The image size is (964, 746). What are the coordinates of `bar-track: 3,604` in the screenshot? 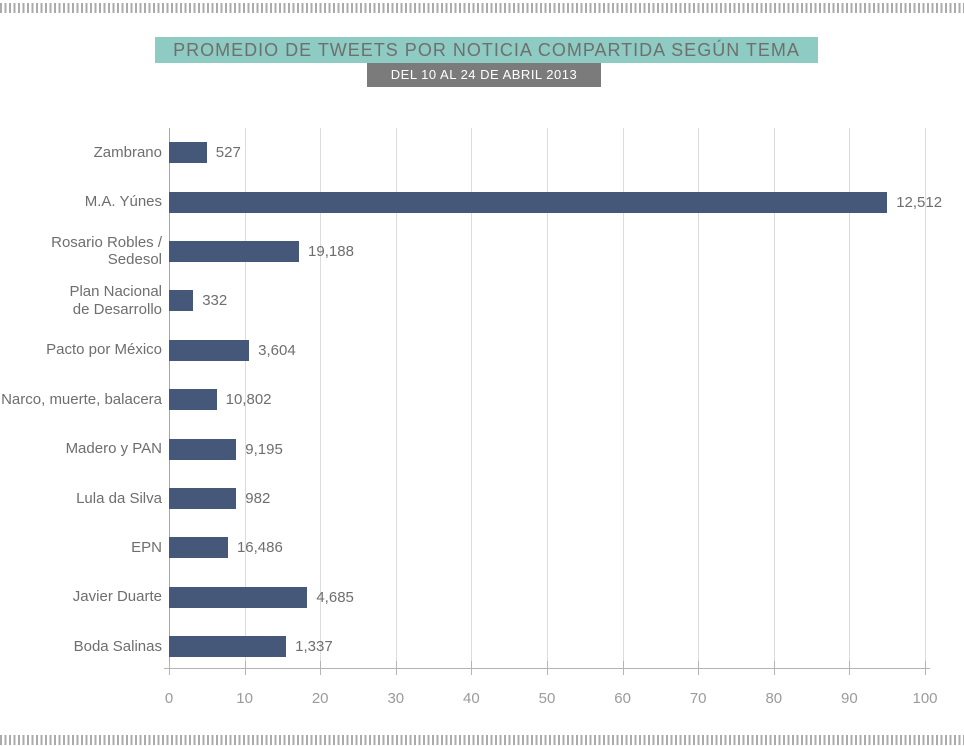 It's located at (547, 350).